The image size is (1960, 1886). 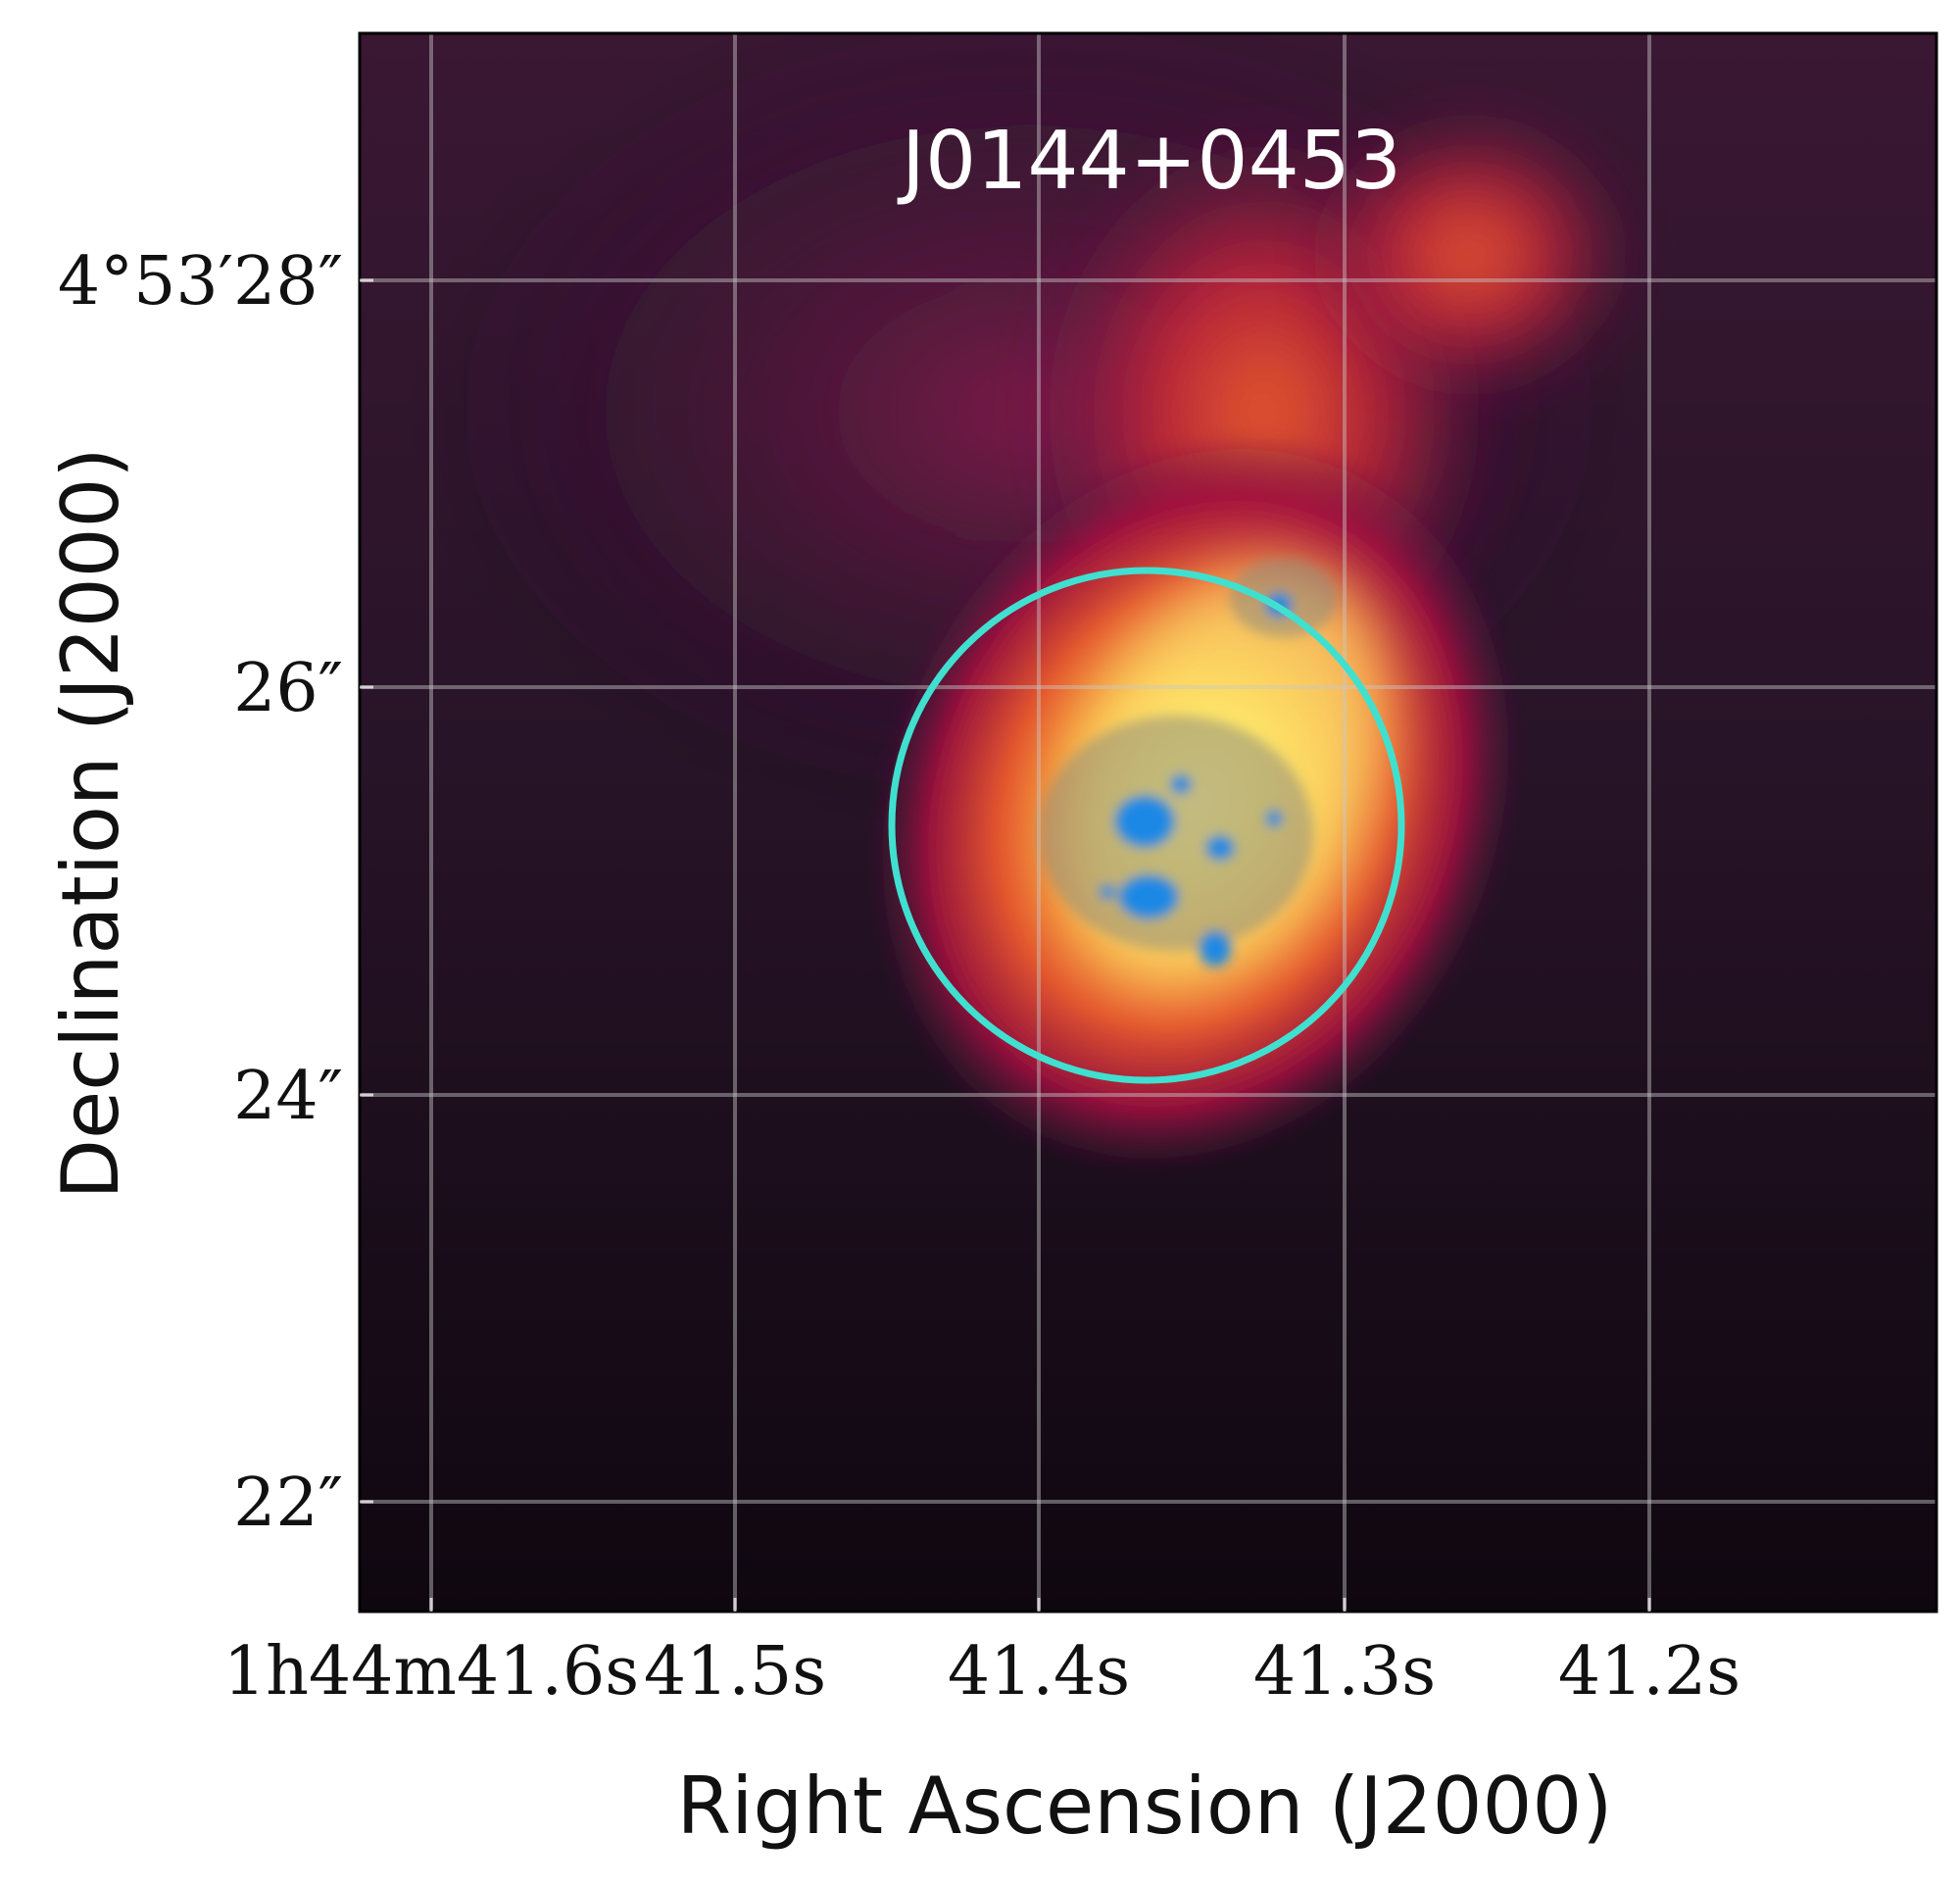 What do you see at coordinates (1344, 1672) in the screenshot?
I see `x-tick-label: 41.3s` at bounding box center [1344, 1672].